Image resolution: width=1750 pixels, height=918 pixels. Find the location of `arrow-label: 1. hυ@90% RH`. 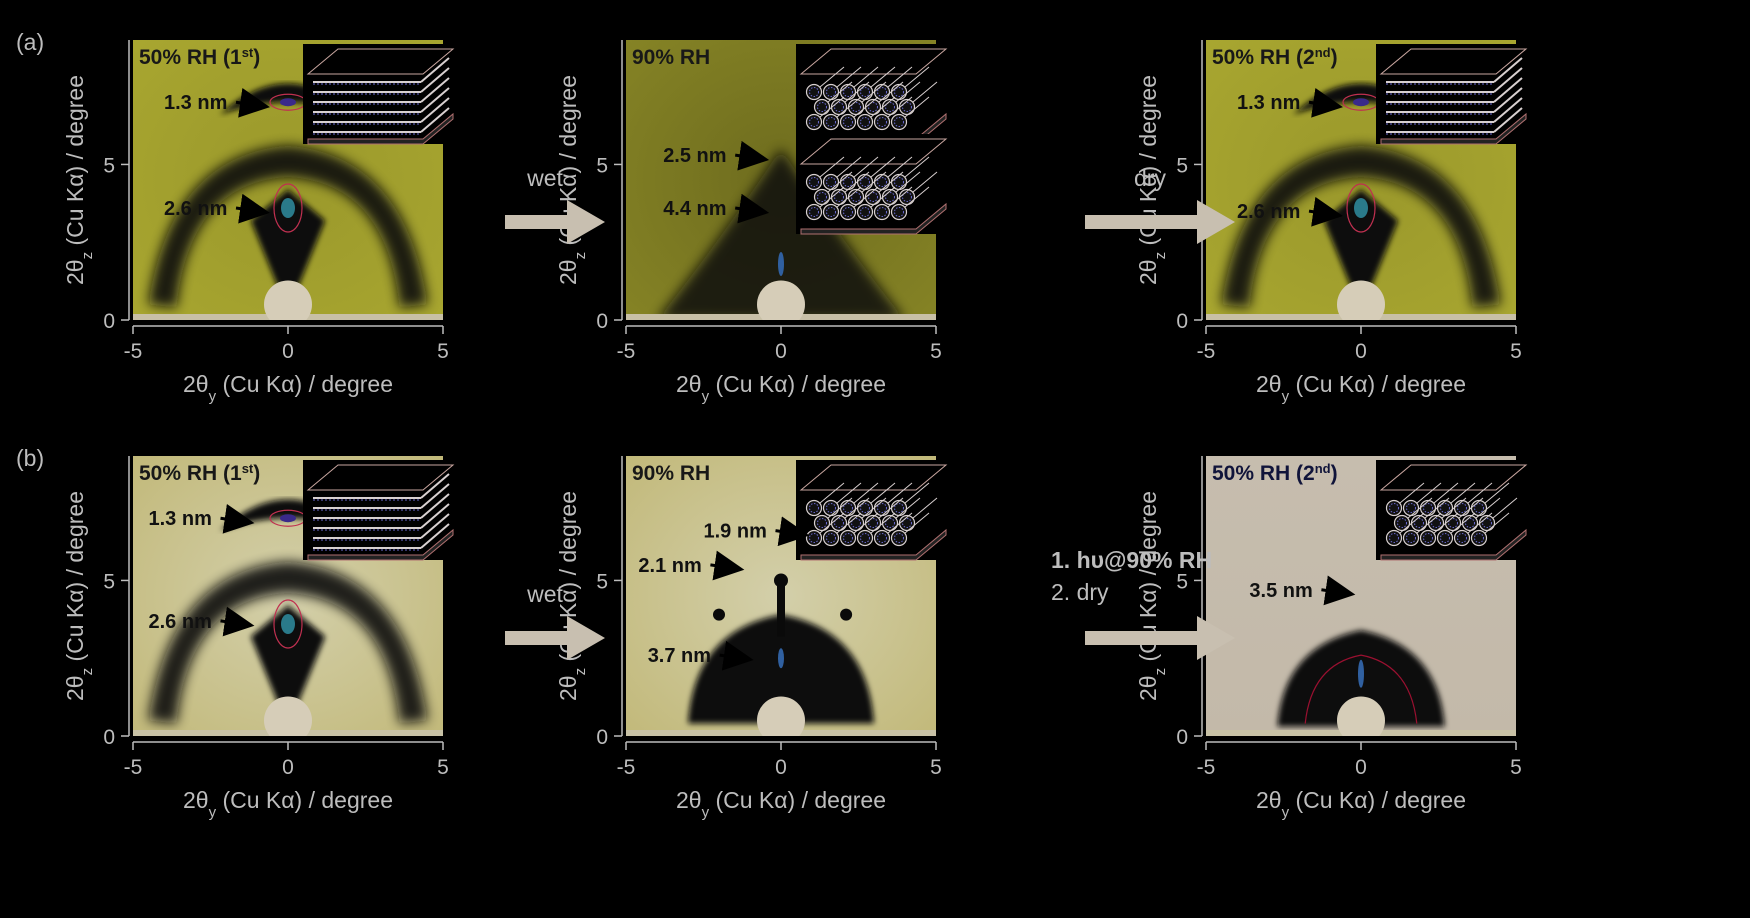

arrow-label: 1. hυ@90% RH is located at coordinates (1131, 560).